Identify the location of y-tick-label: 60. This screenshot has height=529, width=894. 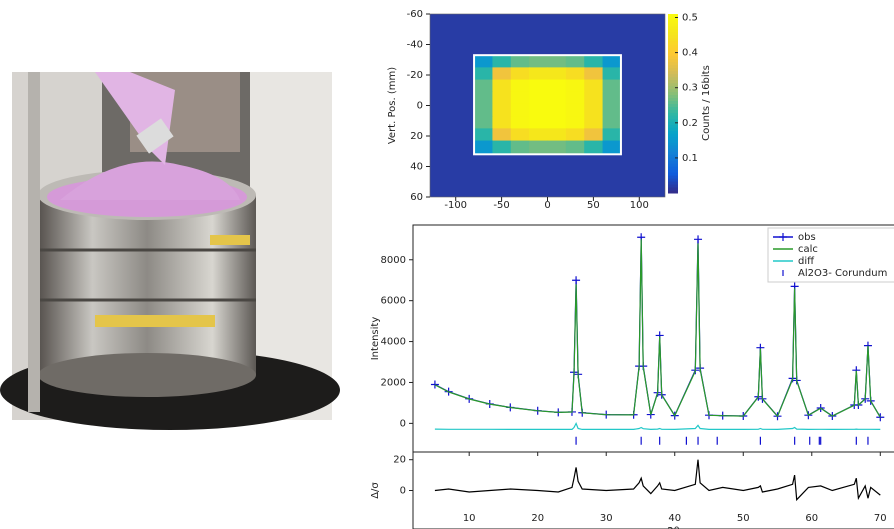
(416, 197).